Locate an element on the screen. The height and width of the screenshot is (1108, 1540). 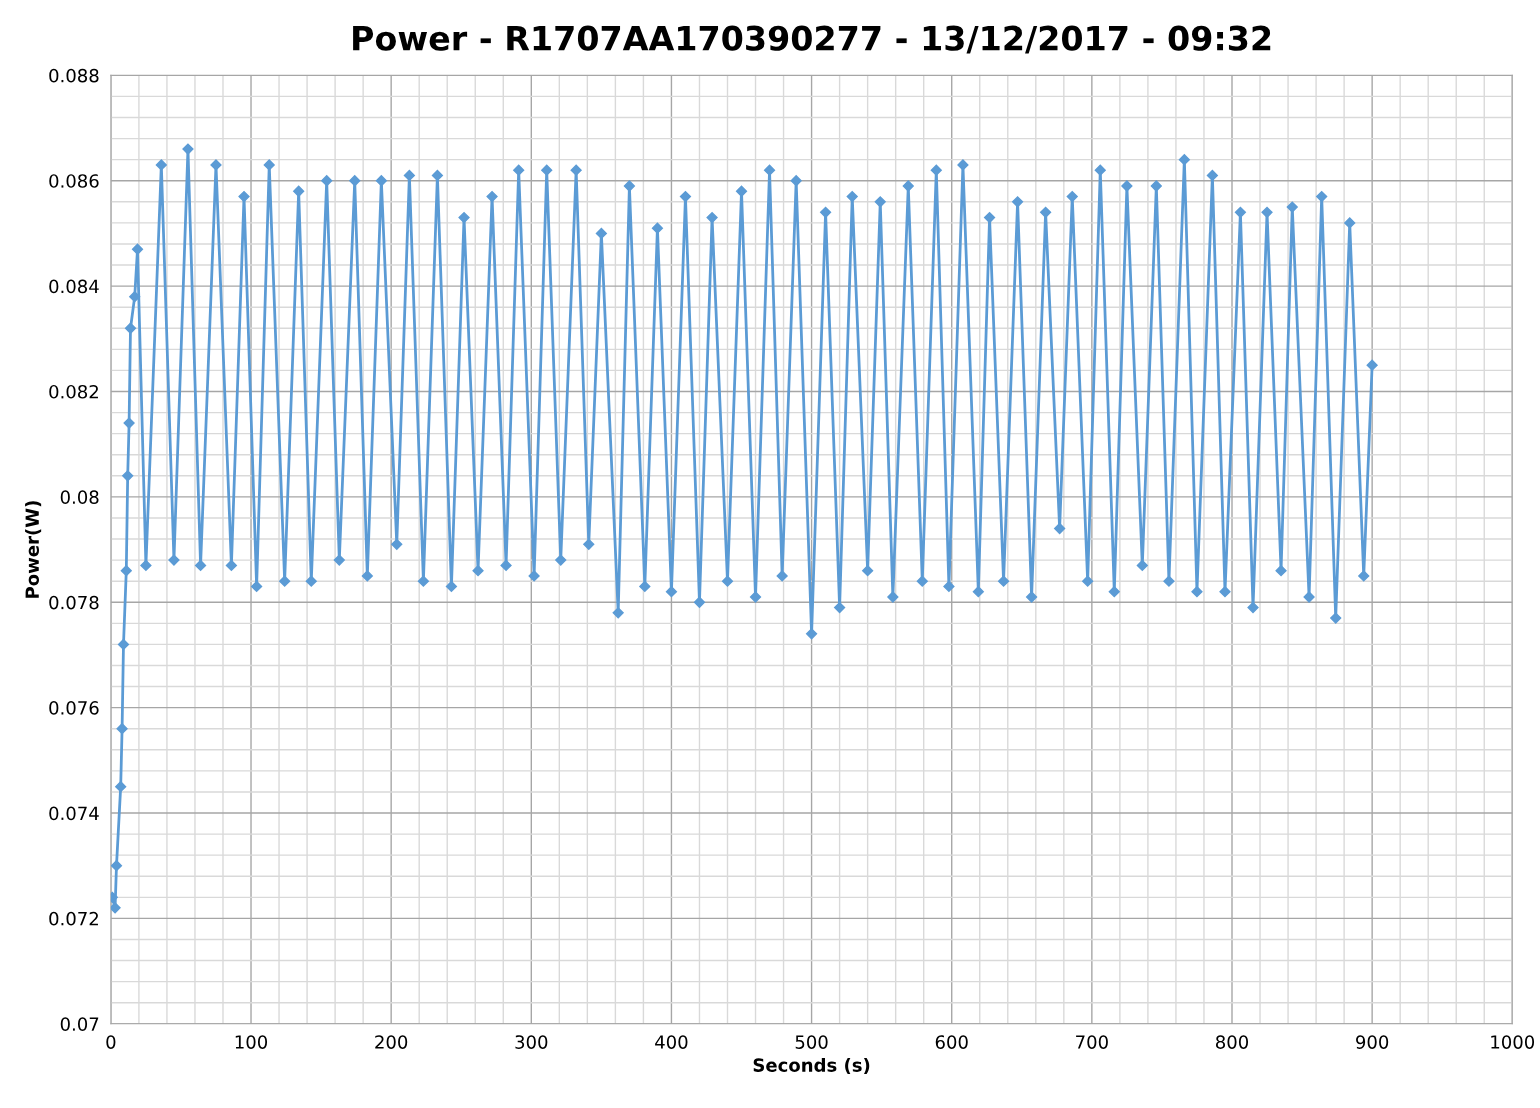
x-tick-label: 500 is located at coordinates (811, 1042).